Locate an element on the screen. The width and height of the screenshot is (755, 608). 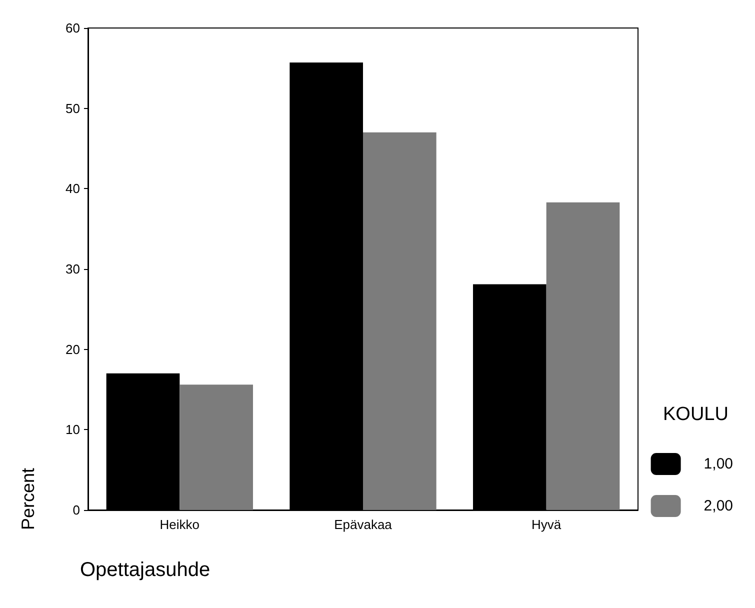
x-tick-label: Heikko is located at coordinates (180, 524).